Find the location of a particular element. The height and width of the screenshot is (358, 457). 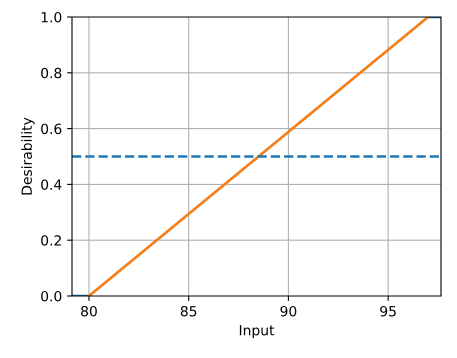

x-tick-label: 90 is located at coordinates (288, 311).